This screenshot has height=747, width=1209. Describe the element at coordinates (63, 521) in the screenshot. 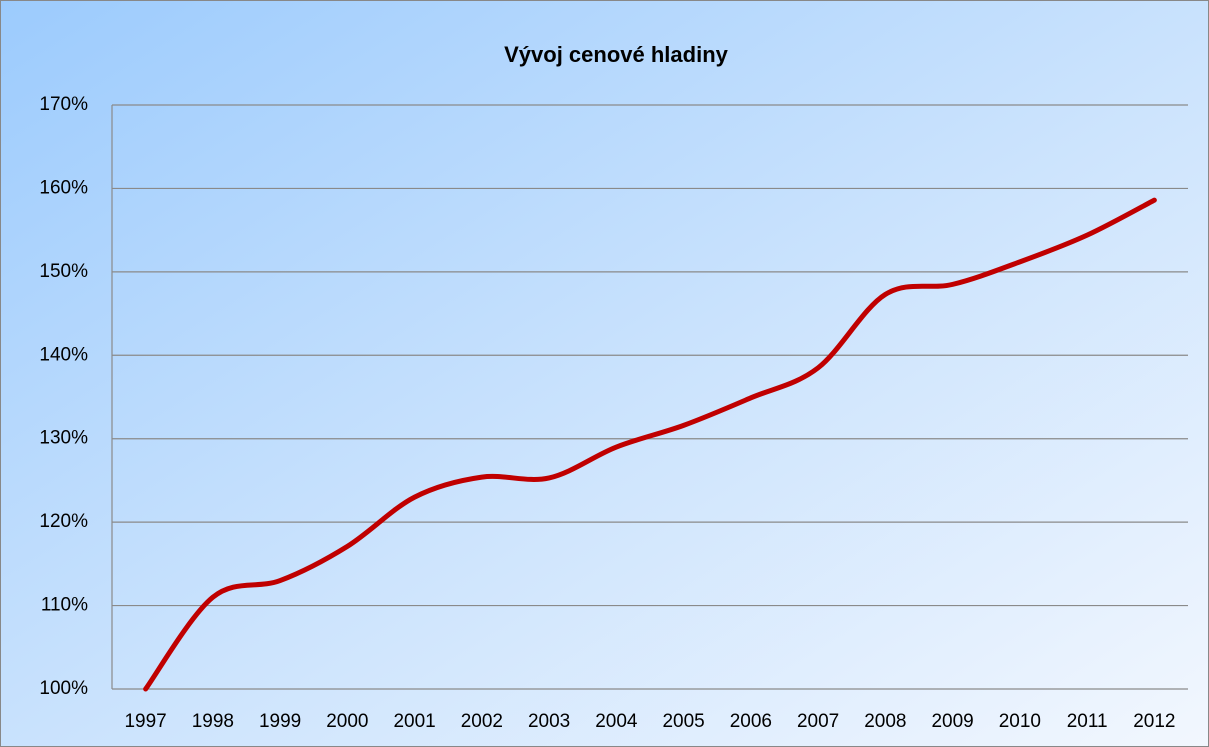

I see `y-tick-label: 120%` at that location.